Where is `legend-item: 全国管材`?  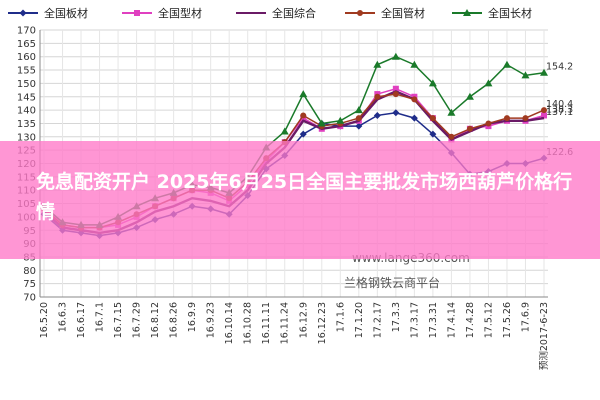 legend-item: 全国管材 is located at coordinates (385, 13).